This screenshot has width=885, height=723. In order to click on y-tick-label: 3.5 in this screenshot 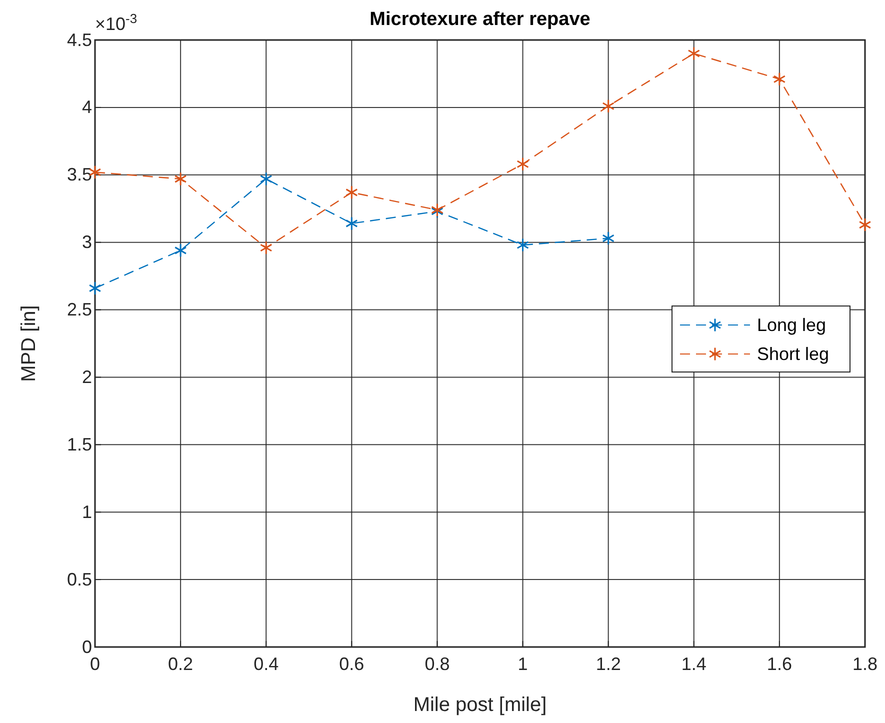, I will do `click(79, 174)`.